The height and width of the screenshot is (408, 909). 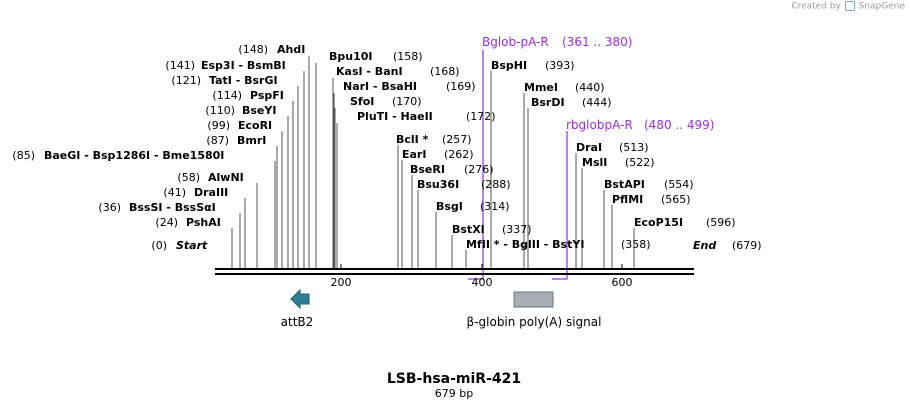 I want to click on site-pos: (513), so click(x=634, y=147).